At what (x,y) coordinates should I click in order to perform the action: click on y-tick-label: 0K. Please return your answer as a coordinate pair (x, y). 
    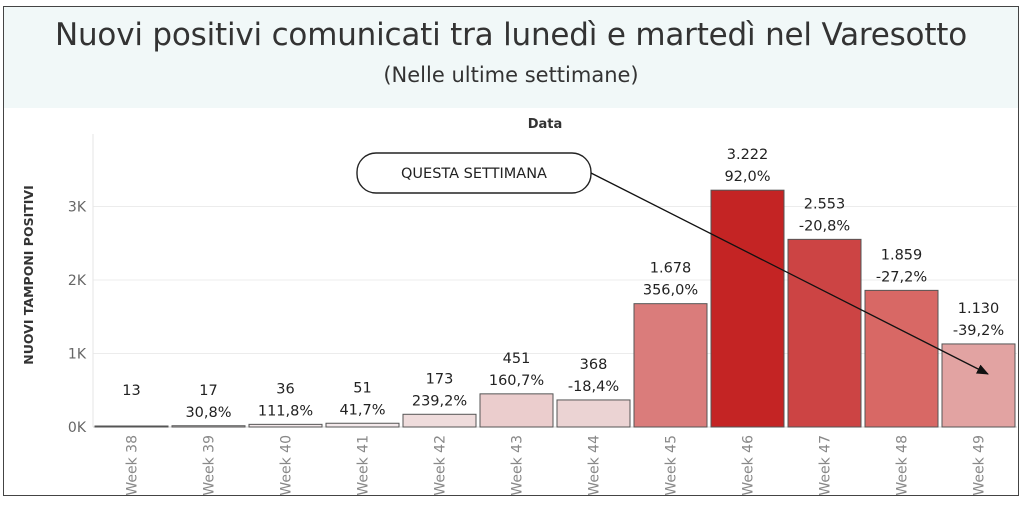
    Looking at the image, I should click on (77, 428).